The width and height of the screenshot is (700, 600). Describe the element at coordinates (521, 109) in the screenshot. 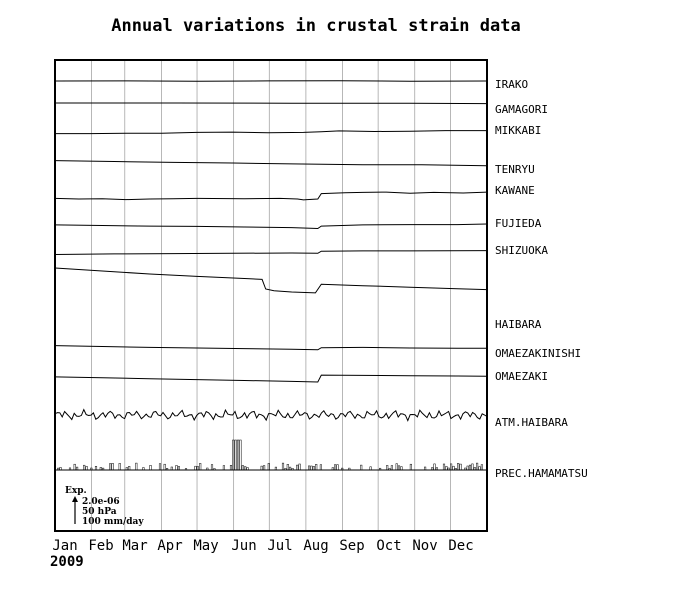

I see `station-label-gamagori: GAMAGORI` at that location.